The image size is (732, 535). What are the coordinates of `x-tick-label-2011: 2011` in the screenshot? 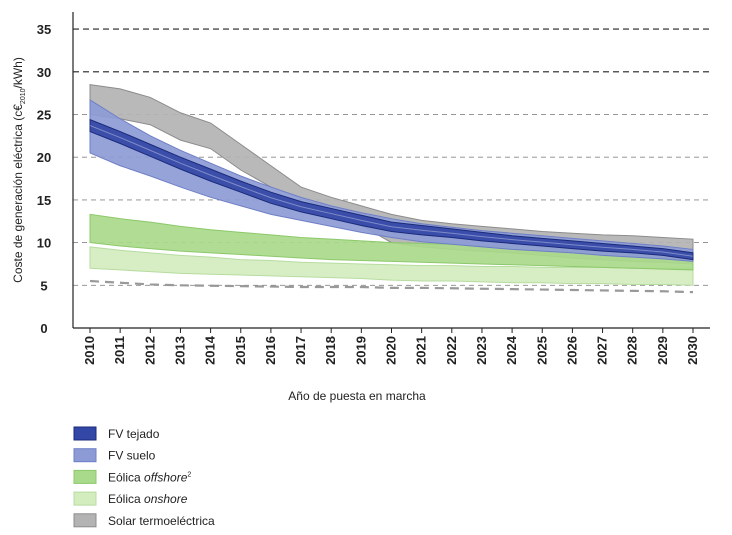 It's located at (119, 350).